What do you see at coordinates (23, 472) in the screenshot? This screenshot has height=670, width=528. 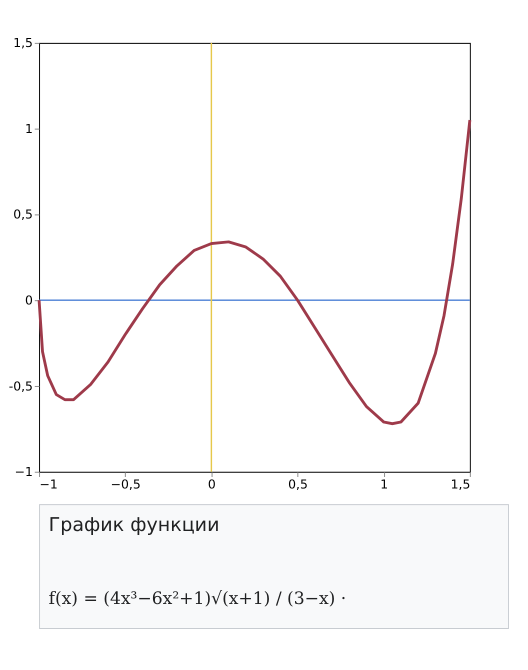 I see `y-tick-label: −1` at bounding box center [23, 472].